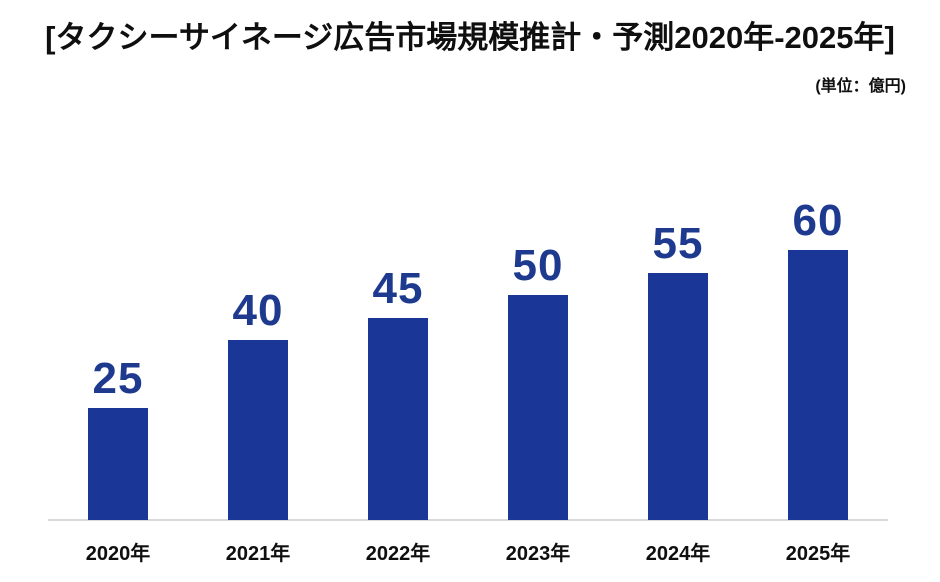  Describe the element at coordinates (398, 553) in the screenshot. I see `x-axis-label: 2022年` at that location.